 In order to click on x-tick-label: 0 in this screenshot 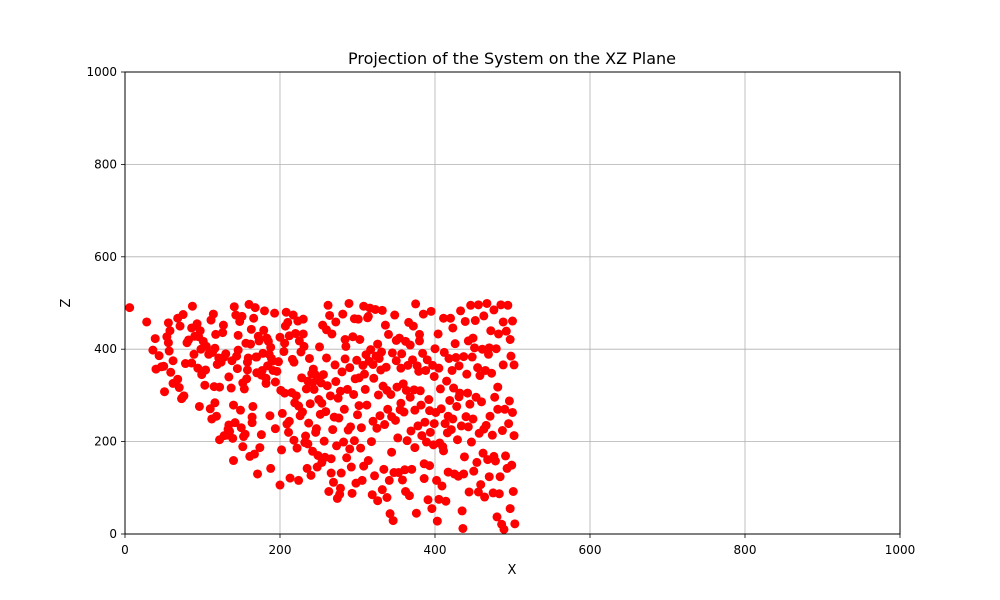, I will do `click(125, 550)`.